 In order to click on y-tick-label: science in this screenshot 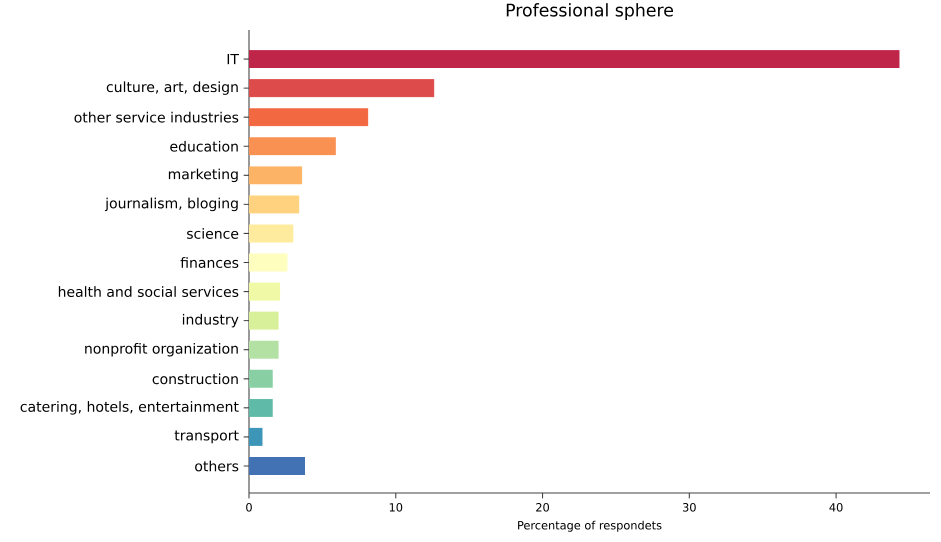, I will do `click(212, 233)`.